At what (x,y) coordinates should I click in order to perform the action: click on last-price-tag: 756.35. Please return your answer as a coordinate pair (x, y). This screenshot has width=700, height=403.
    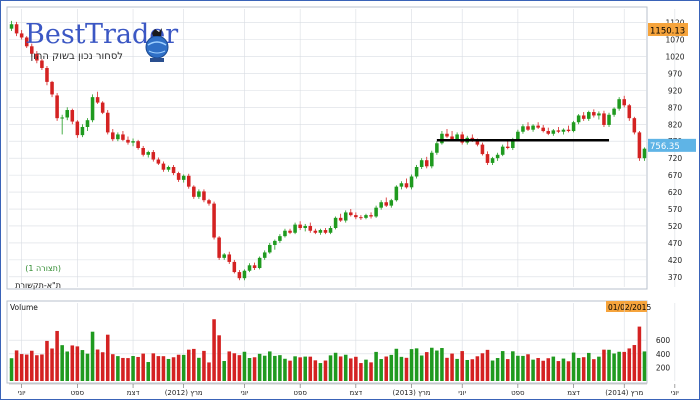
    Looking at the image, I should click on (672, 145).